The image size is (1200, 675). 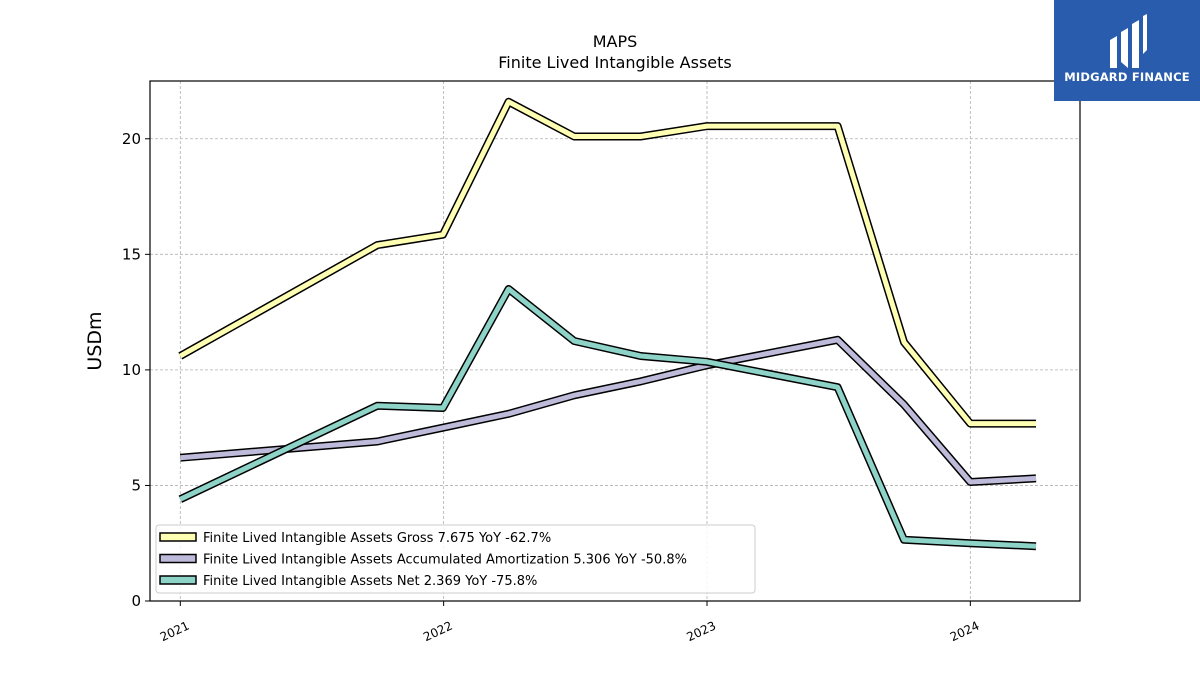 I want to click on x-tick-label: 2024, so click(x=965, y=632).